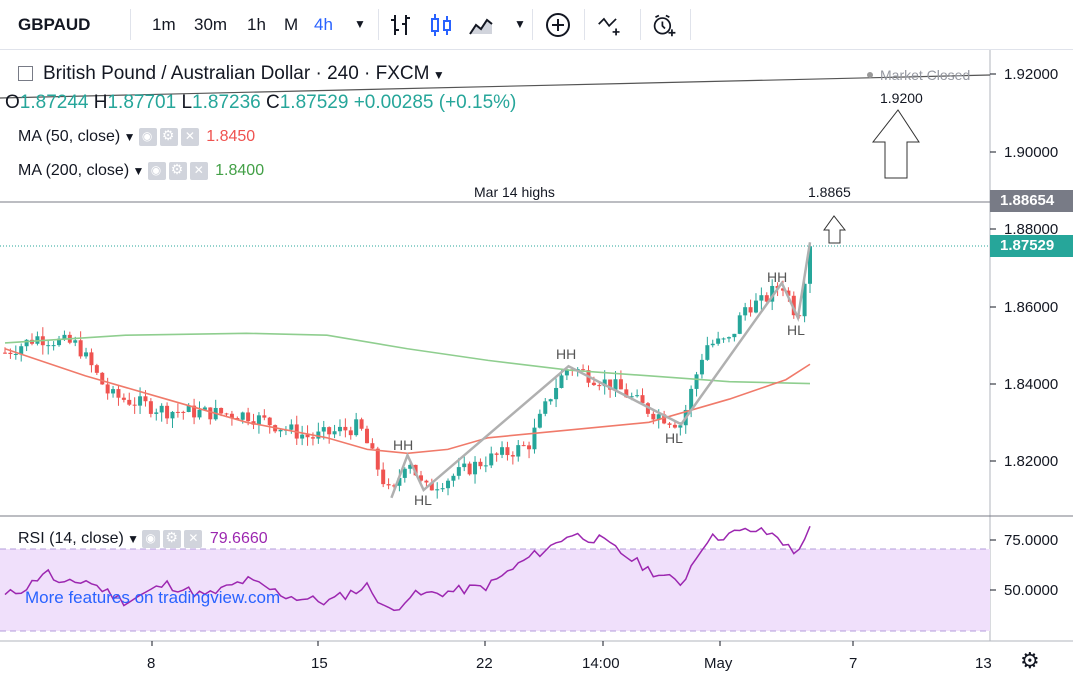 The image size is (1073, 686). Describe the element at coordinates (835, 229) in the screenshot. I see `up-arrow-small` at that location.